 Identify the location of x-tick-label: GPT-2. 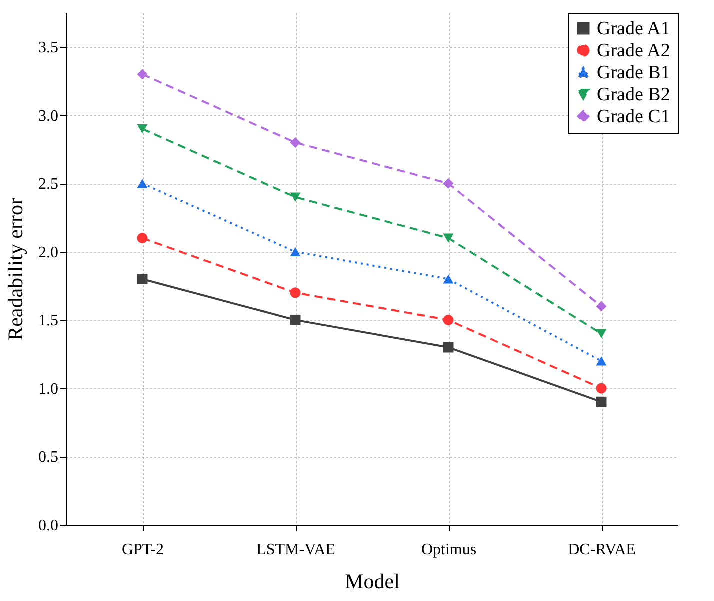
(143, 550).